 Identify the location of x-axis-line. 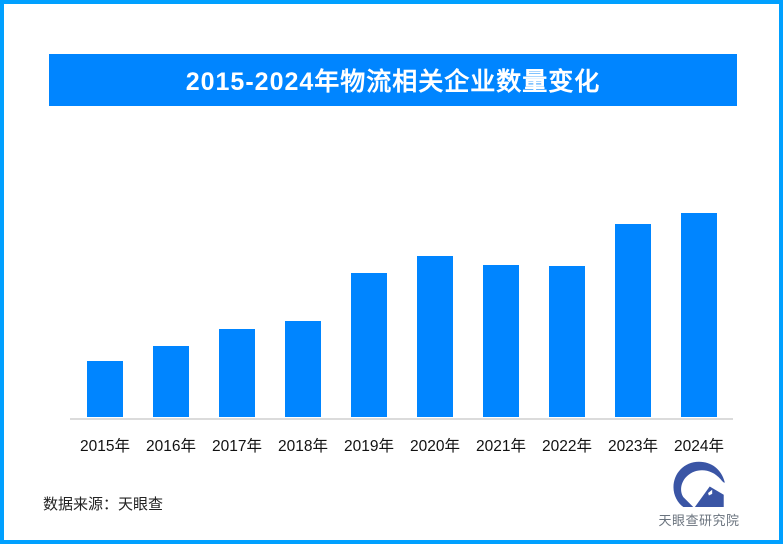
(401, 419).